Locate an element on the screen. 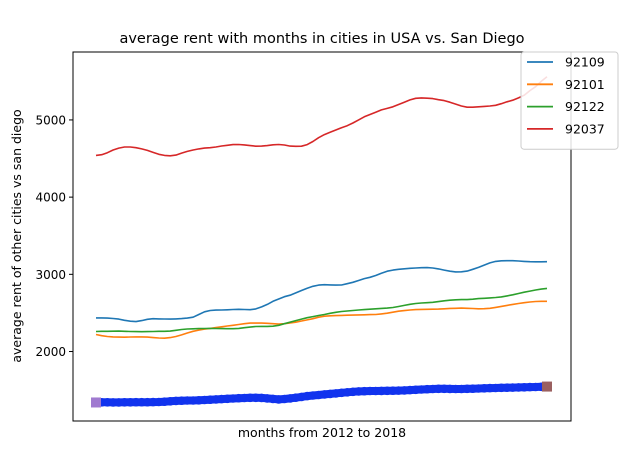 The height and width of the screenshot is (464, 625). y-tick-label: 4000 is located at coordinates (50, 198).